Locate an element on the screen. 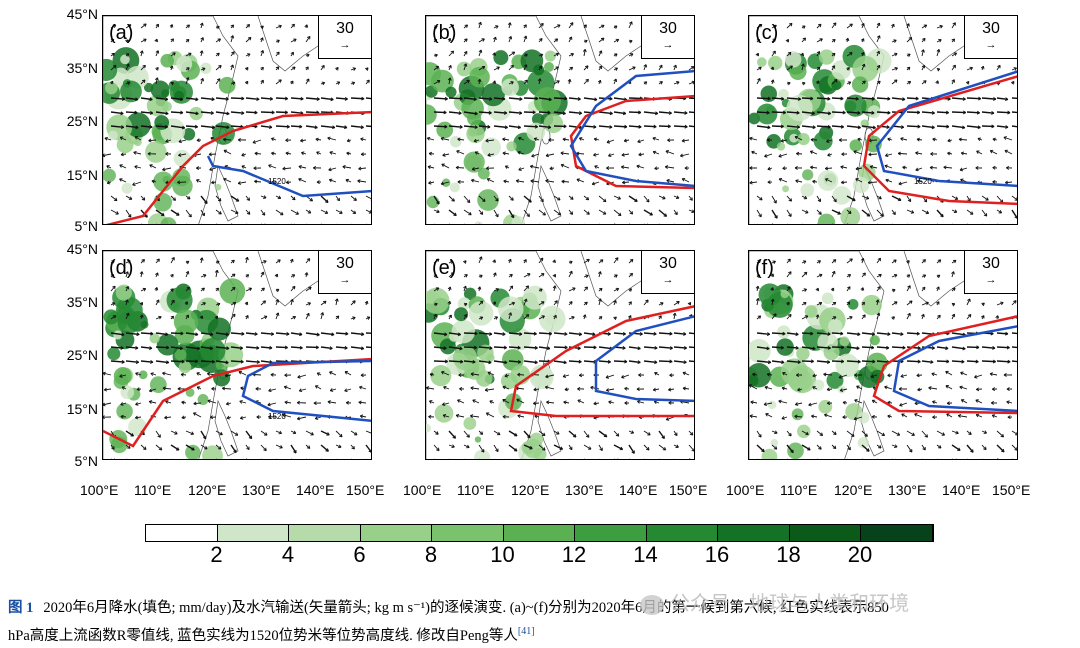  lon-label: 100°E is located at coordinates (422, 490).